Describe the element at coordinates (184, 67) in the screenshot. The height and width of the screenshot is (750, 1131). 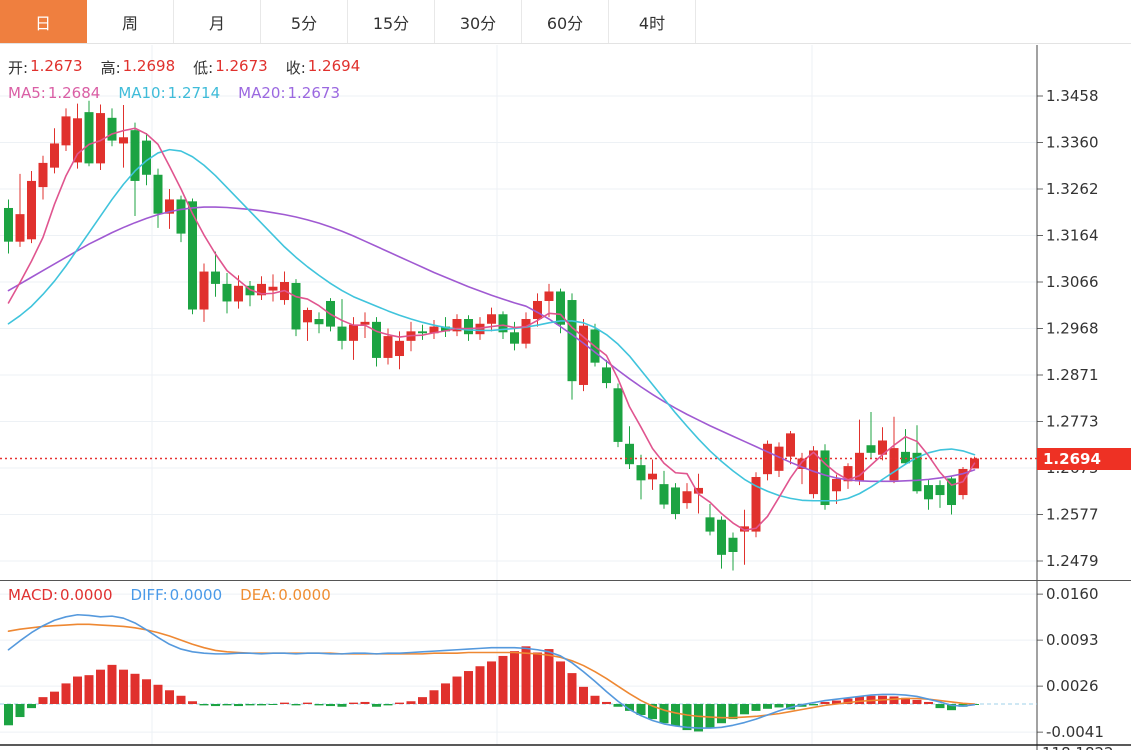
I see `ohlc-legend: 开: 1.2673 高: 1.2698 低: 1.2673 收: 1.2694` at that location.